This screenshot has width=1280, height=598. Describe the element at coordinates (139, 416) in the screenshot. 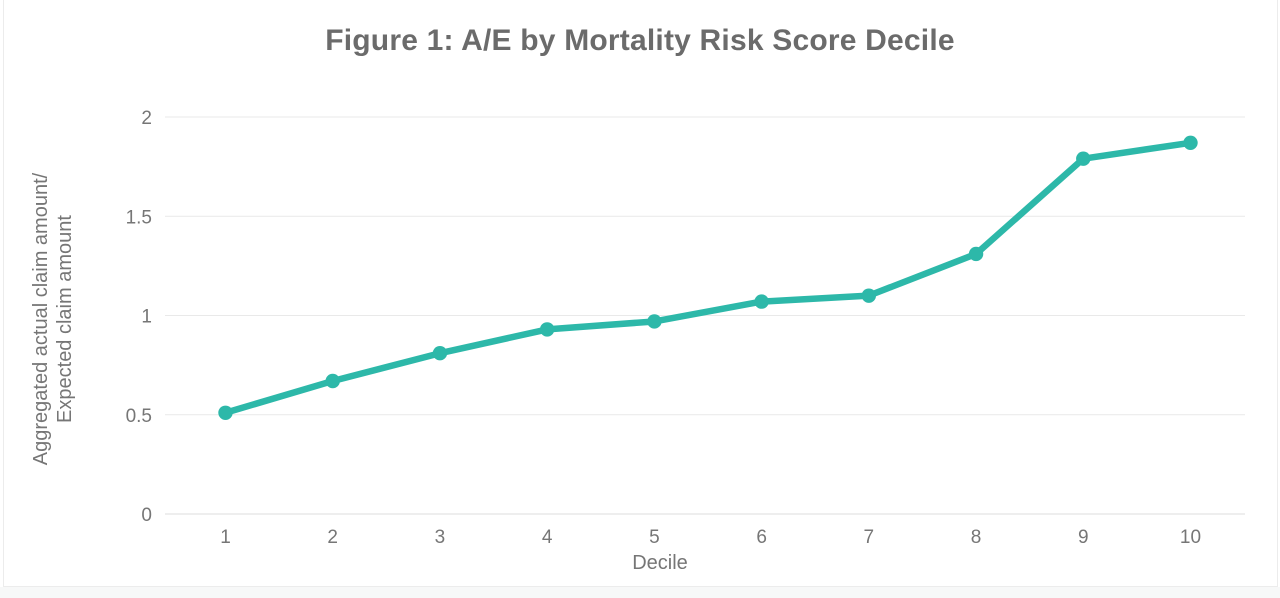

I see `y-tick-label: 0.5` at that location.